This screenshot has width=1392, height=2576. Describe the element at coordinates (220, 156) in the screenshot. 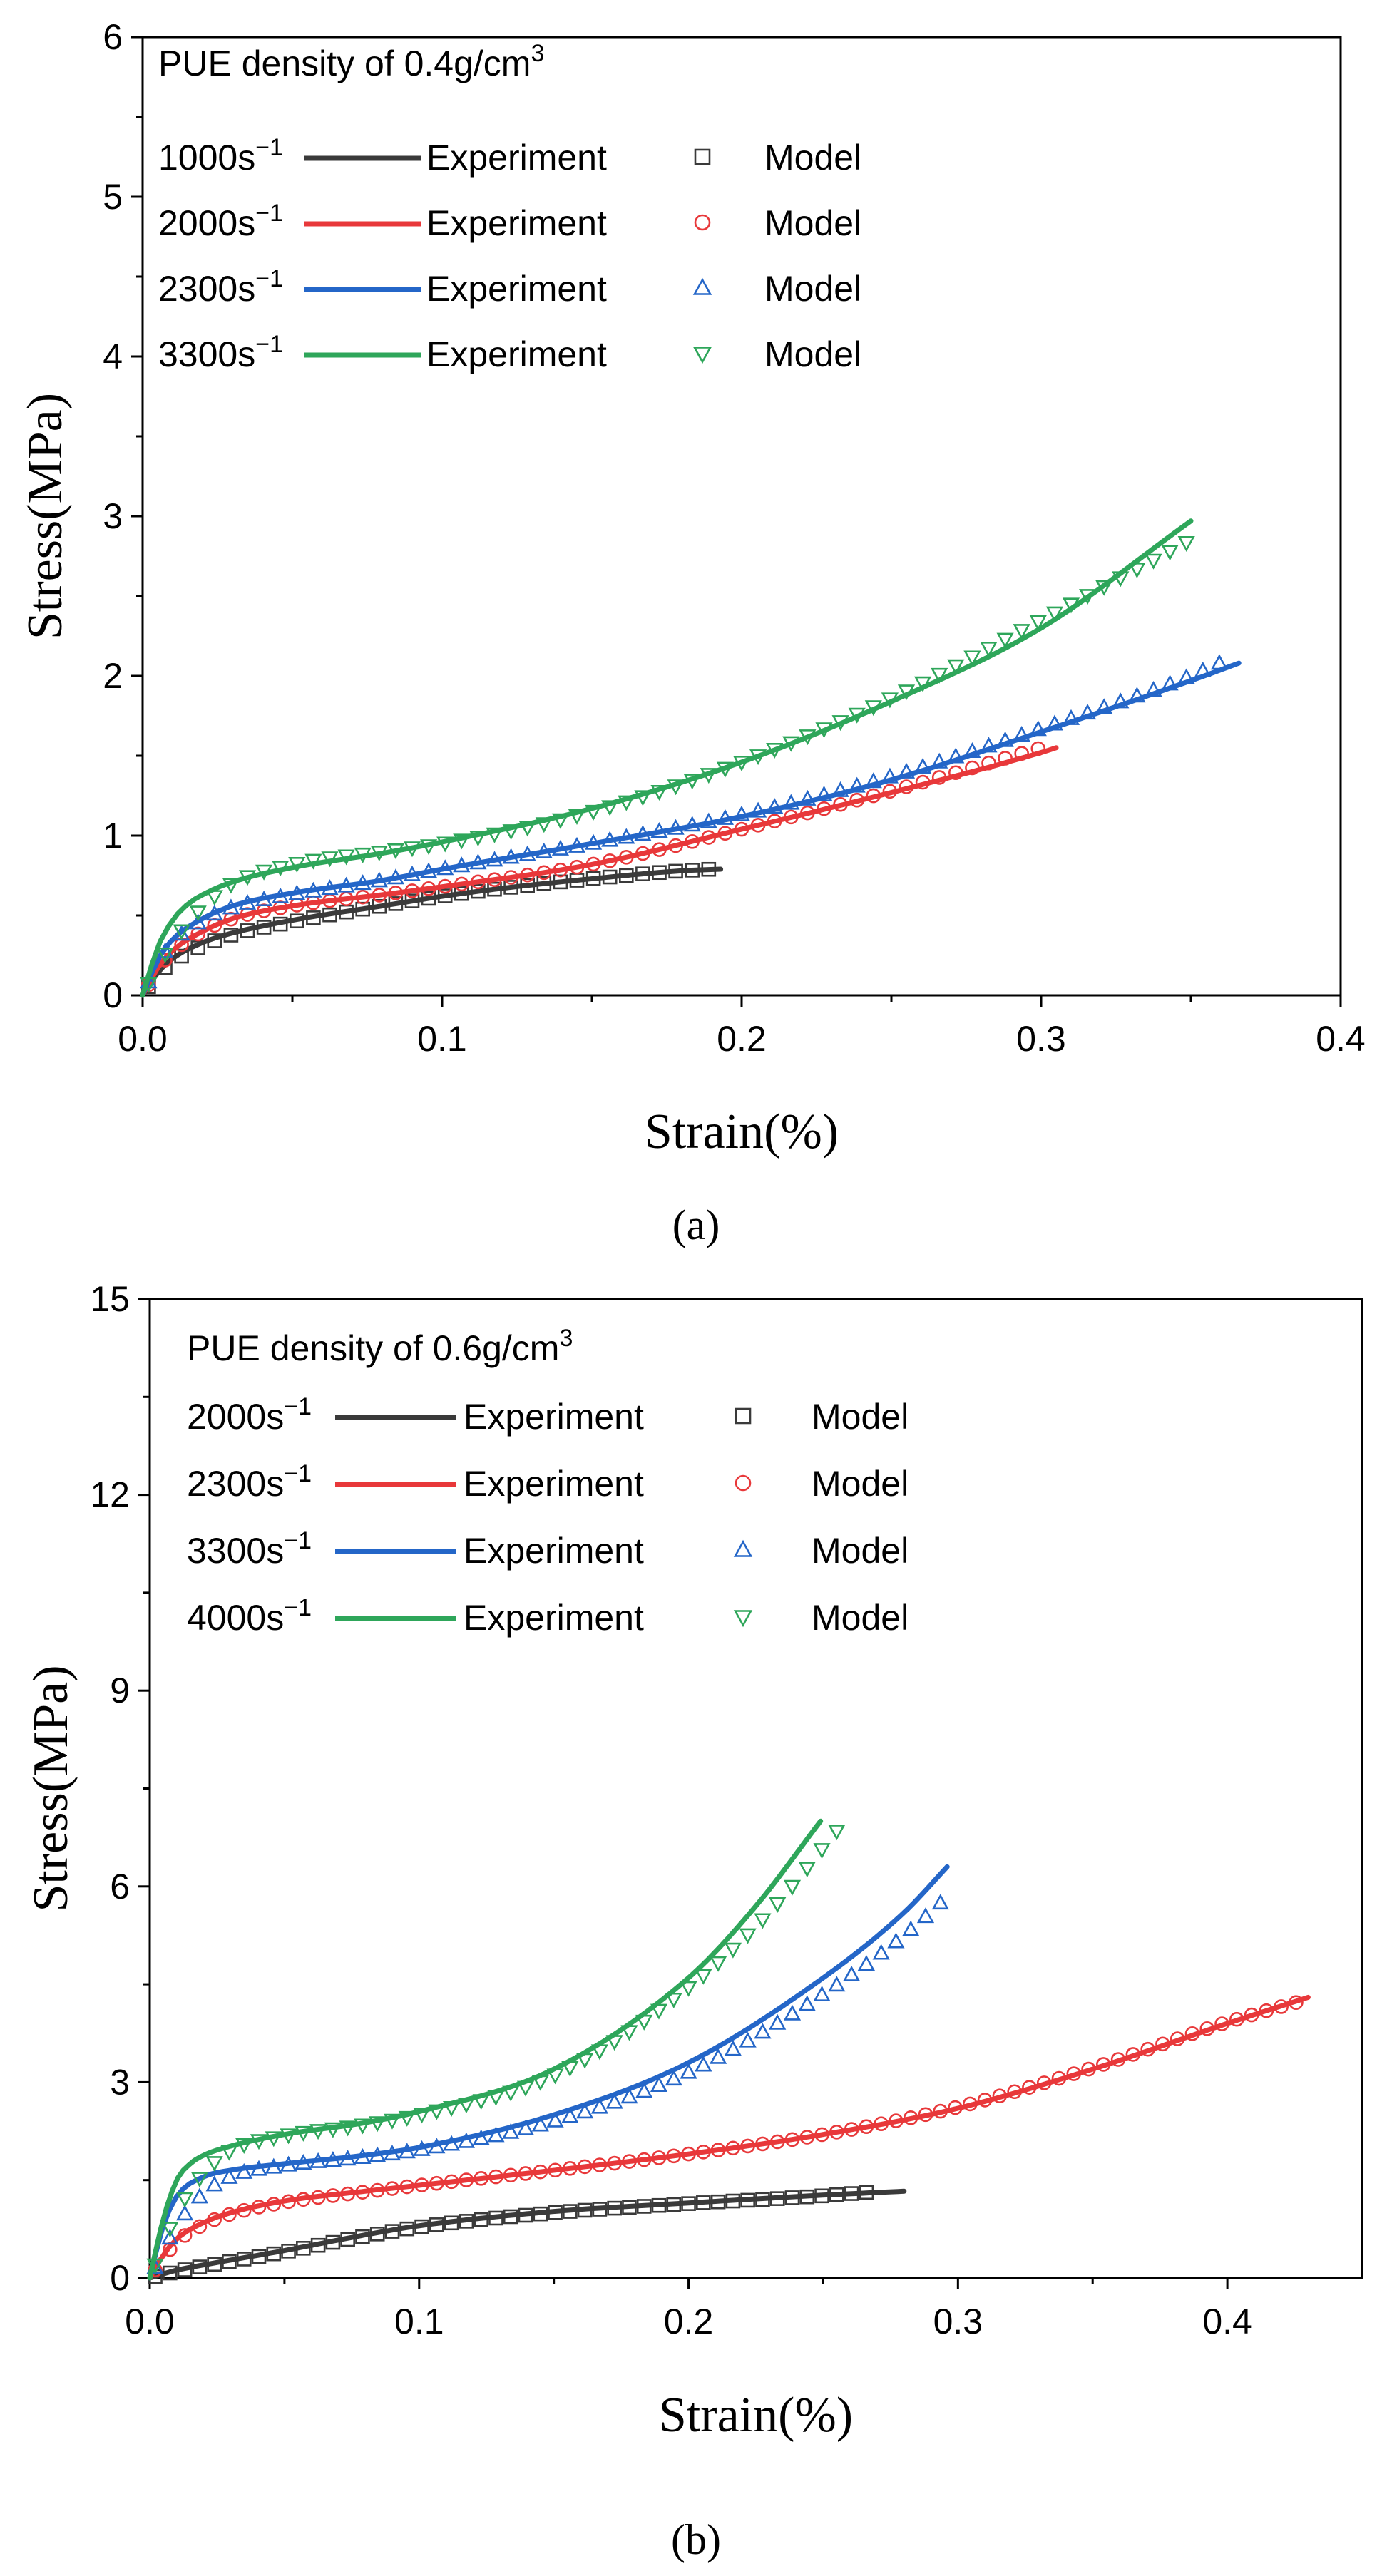

I see `legend-rate: 1000s−1` at that location.